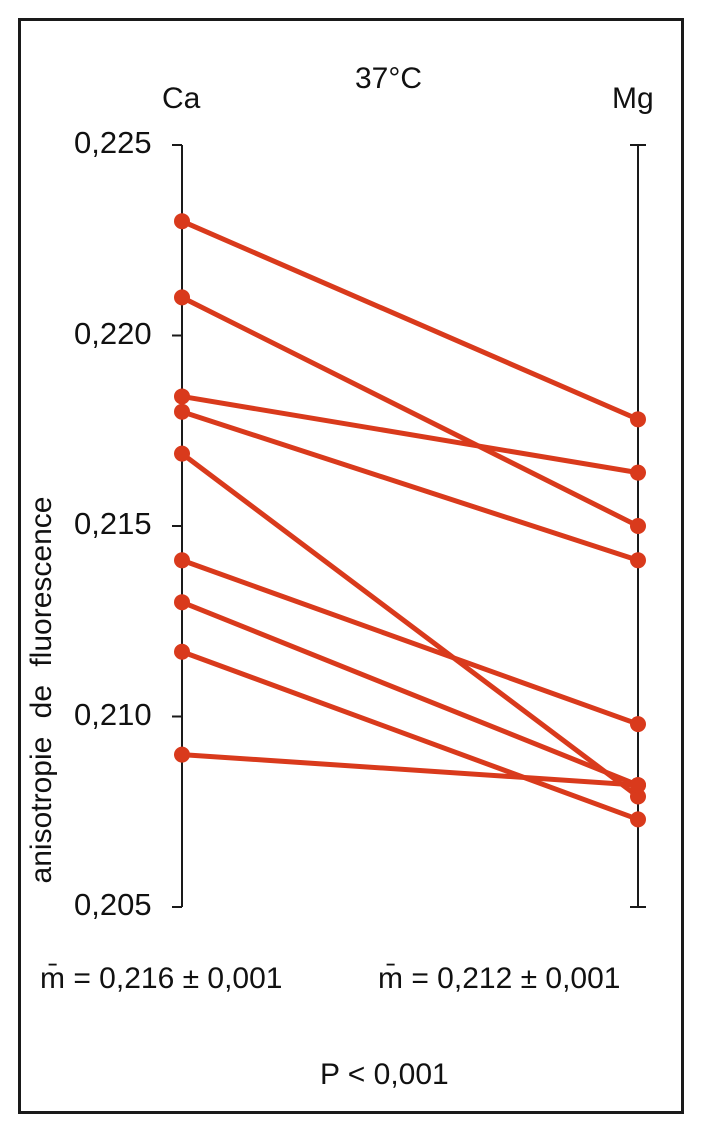 Image resolution: width=712 pixels, height=1140 pixels. I want to click on mean-mg-annotation: m̄ = 0,212 ± 0,001, so click(499, 978).